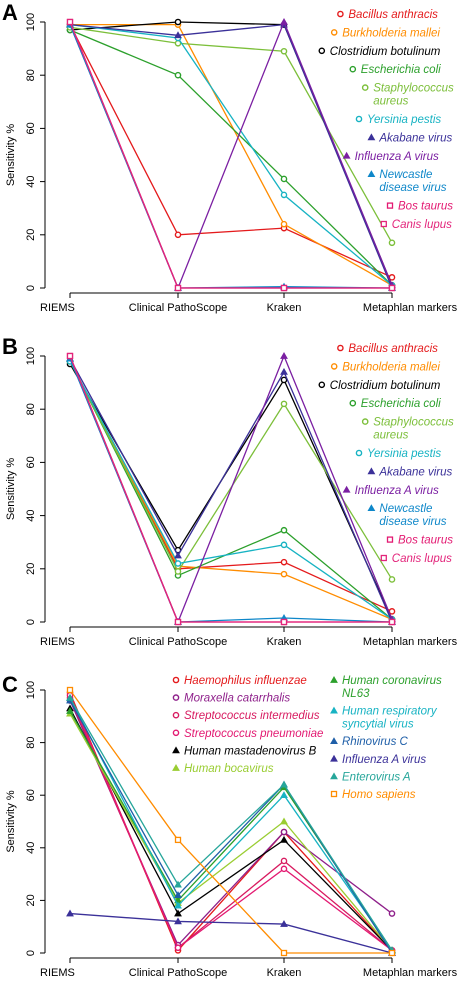 This screenshot has width=472, height=984. I want to click on x-tick-label: RIEMS, so click(57, 642).